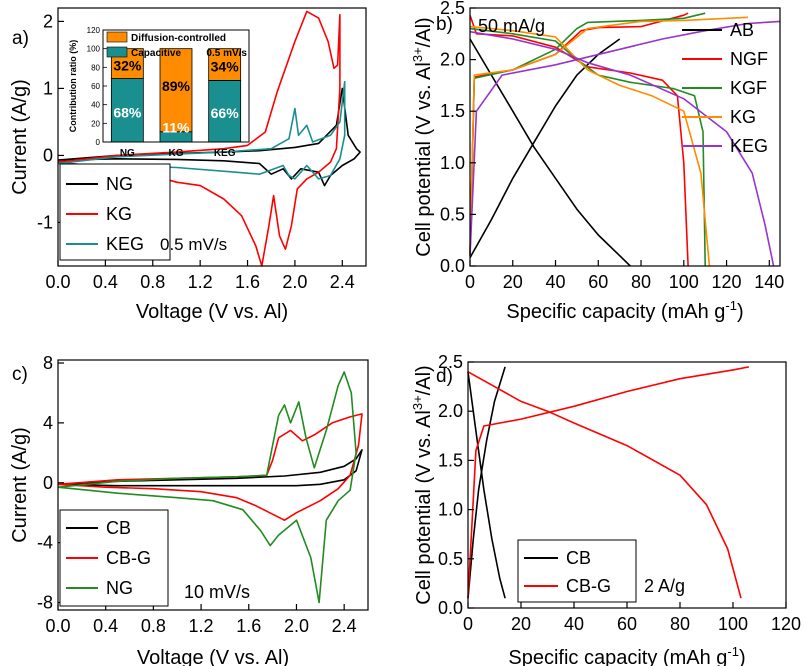  What do you see at coordinates (176, 153) in the screenshot?
I see `inset-x-tick-label: KG` at bounding box center [176, 153].